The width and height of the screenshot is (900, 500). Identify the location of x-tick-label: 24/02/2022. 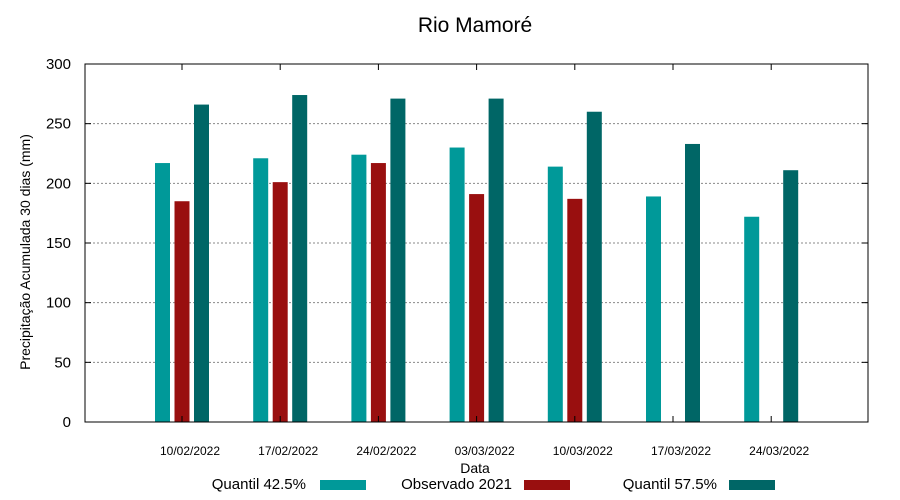
(386, 451).